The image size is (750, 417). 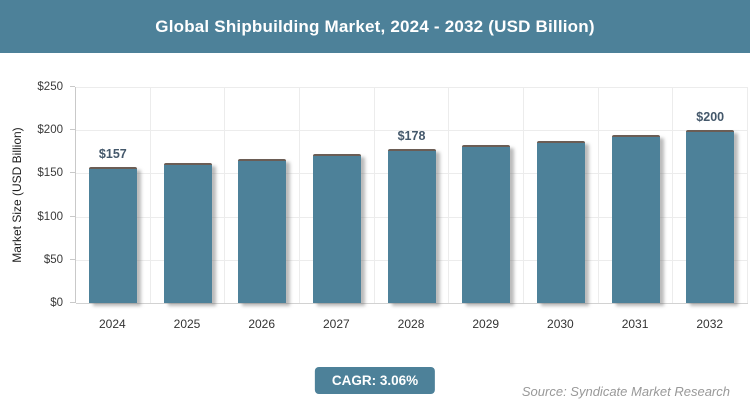 I want to click on x-tick-label-2028: 2028, so click(x=411, y=324).